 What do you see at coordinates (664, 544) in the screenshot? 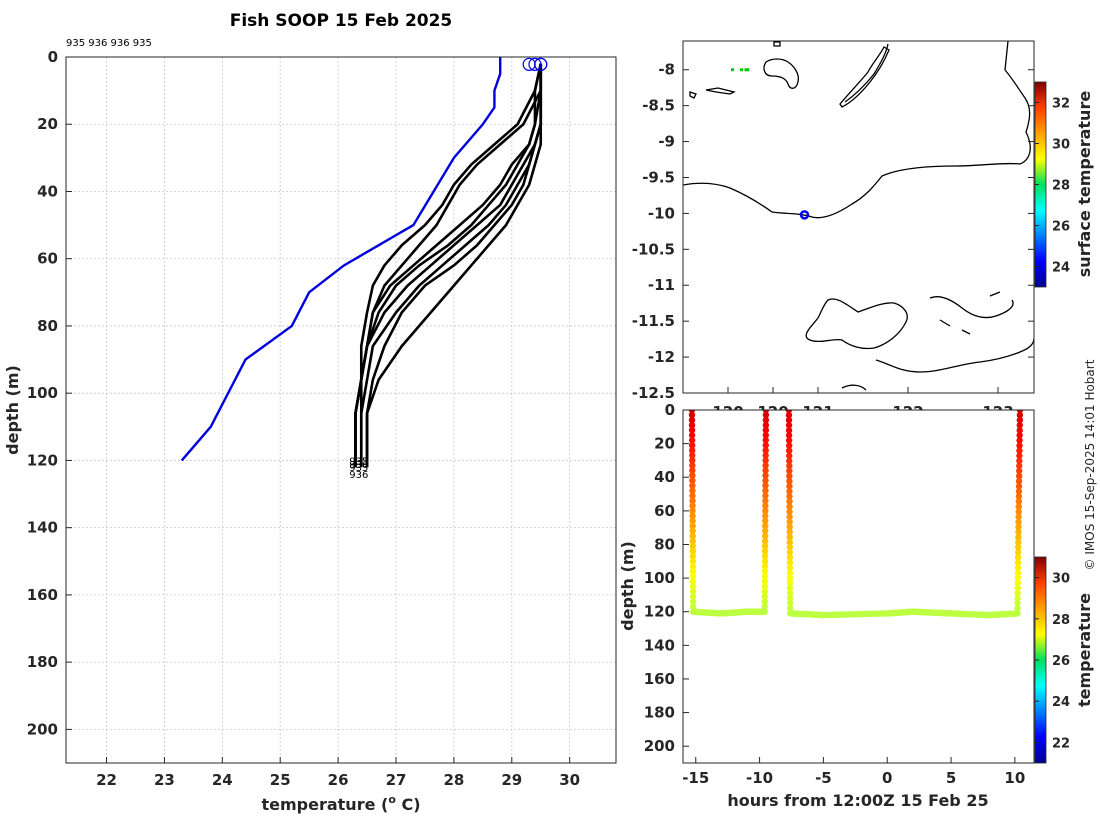
I see `section-ytick-4: 80` at bounding box center [664, 544].